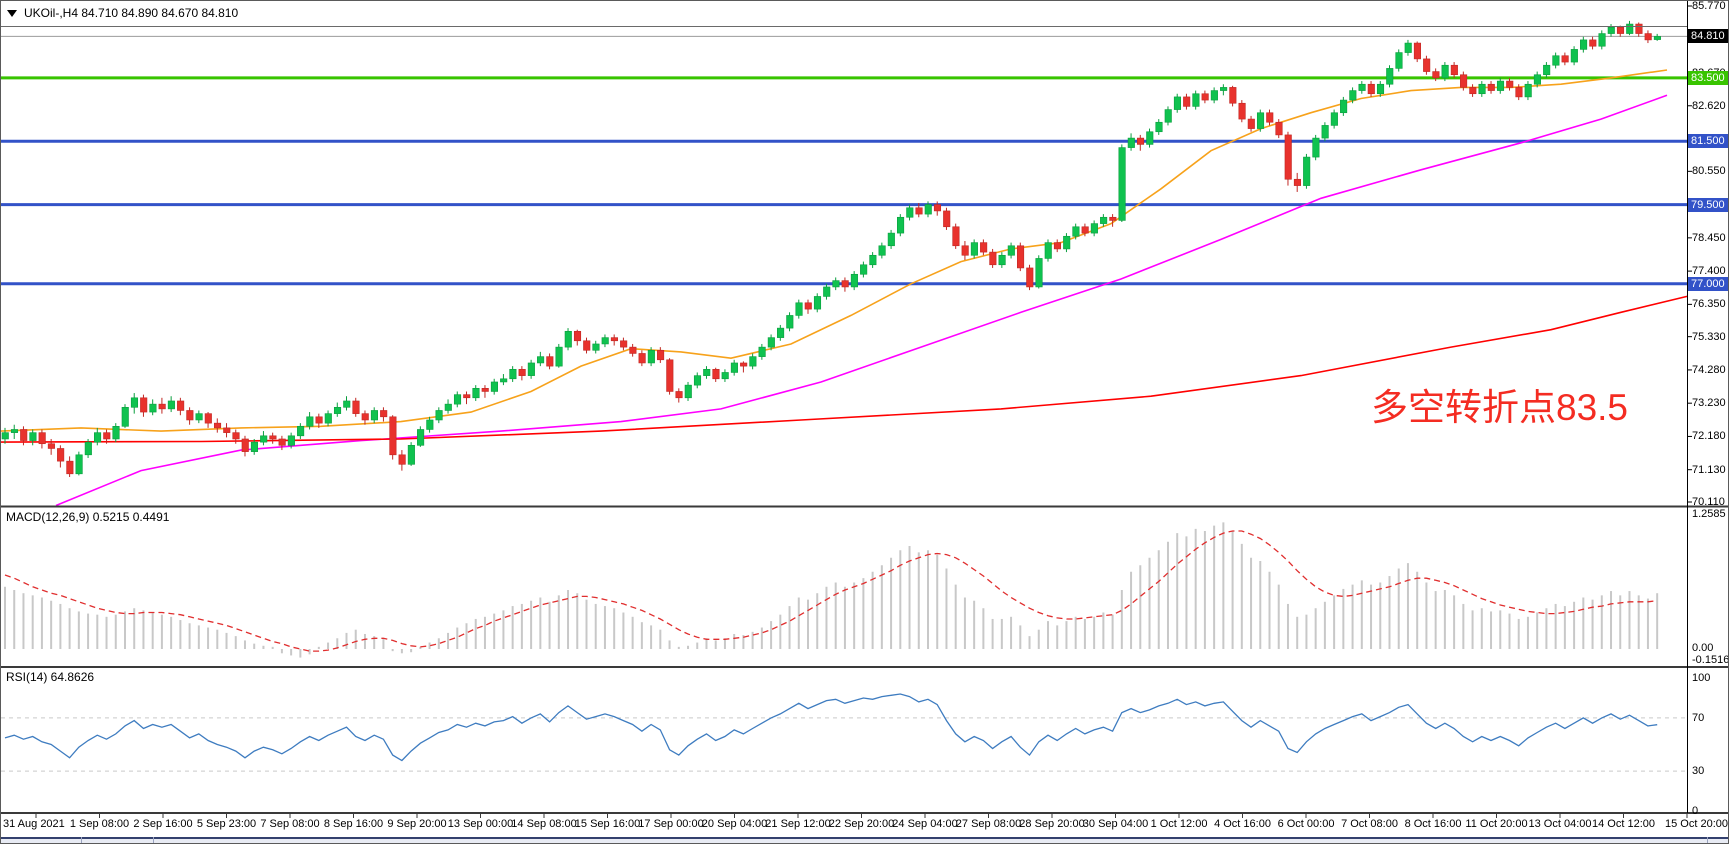 This screenshot has height=844, width=1729. What do you see at coordinates (864, 840) in the screenshot?
I see `bottom-tab-strip` at bounding box center [864, 840].